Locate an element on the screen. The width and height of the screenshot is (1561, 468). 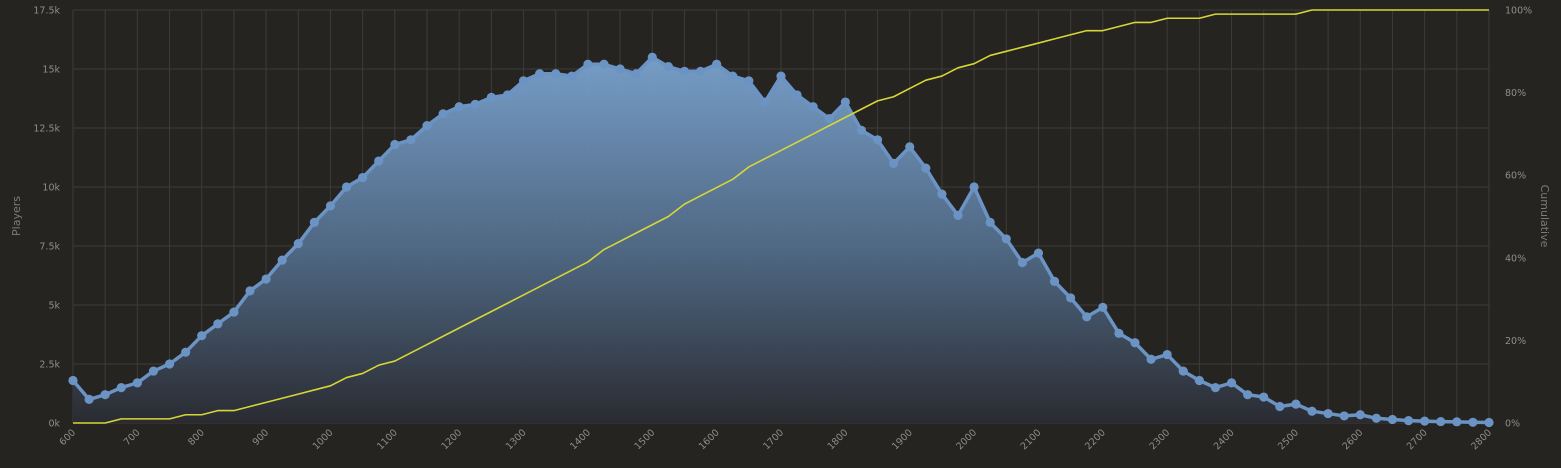
y2-tick-label: 40% is located at coordinates (1515, 258).